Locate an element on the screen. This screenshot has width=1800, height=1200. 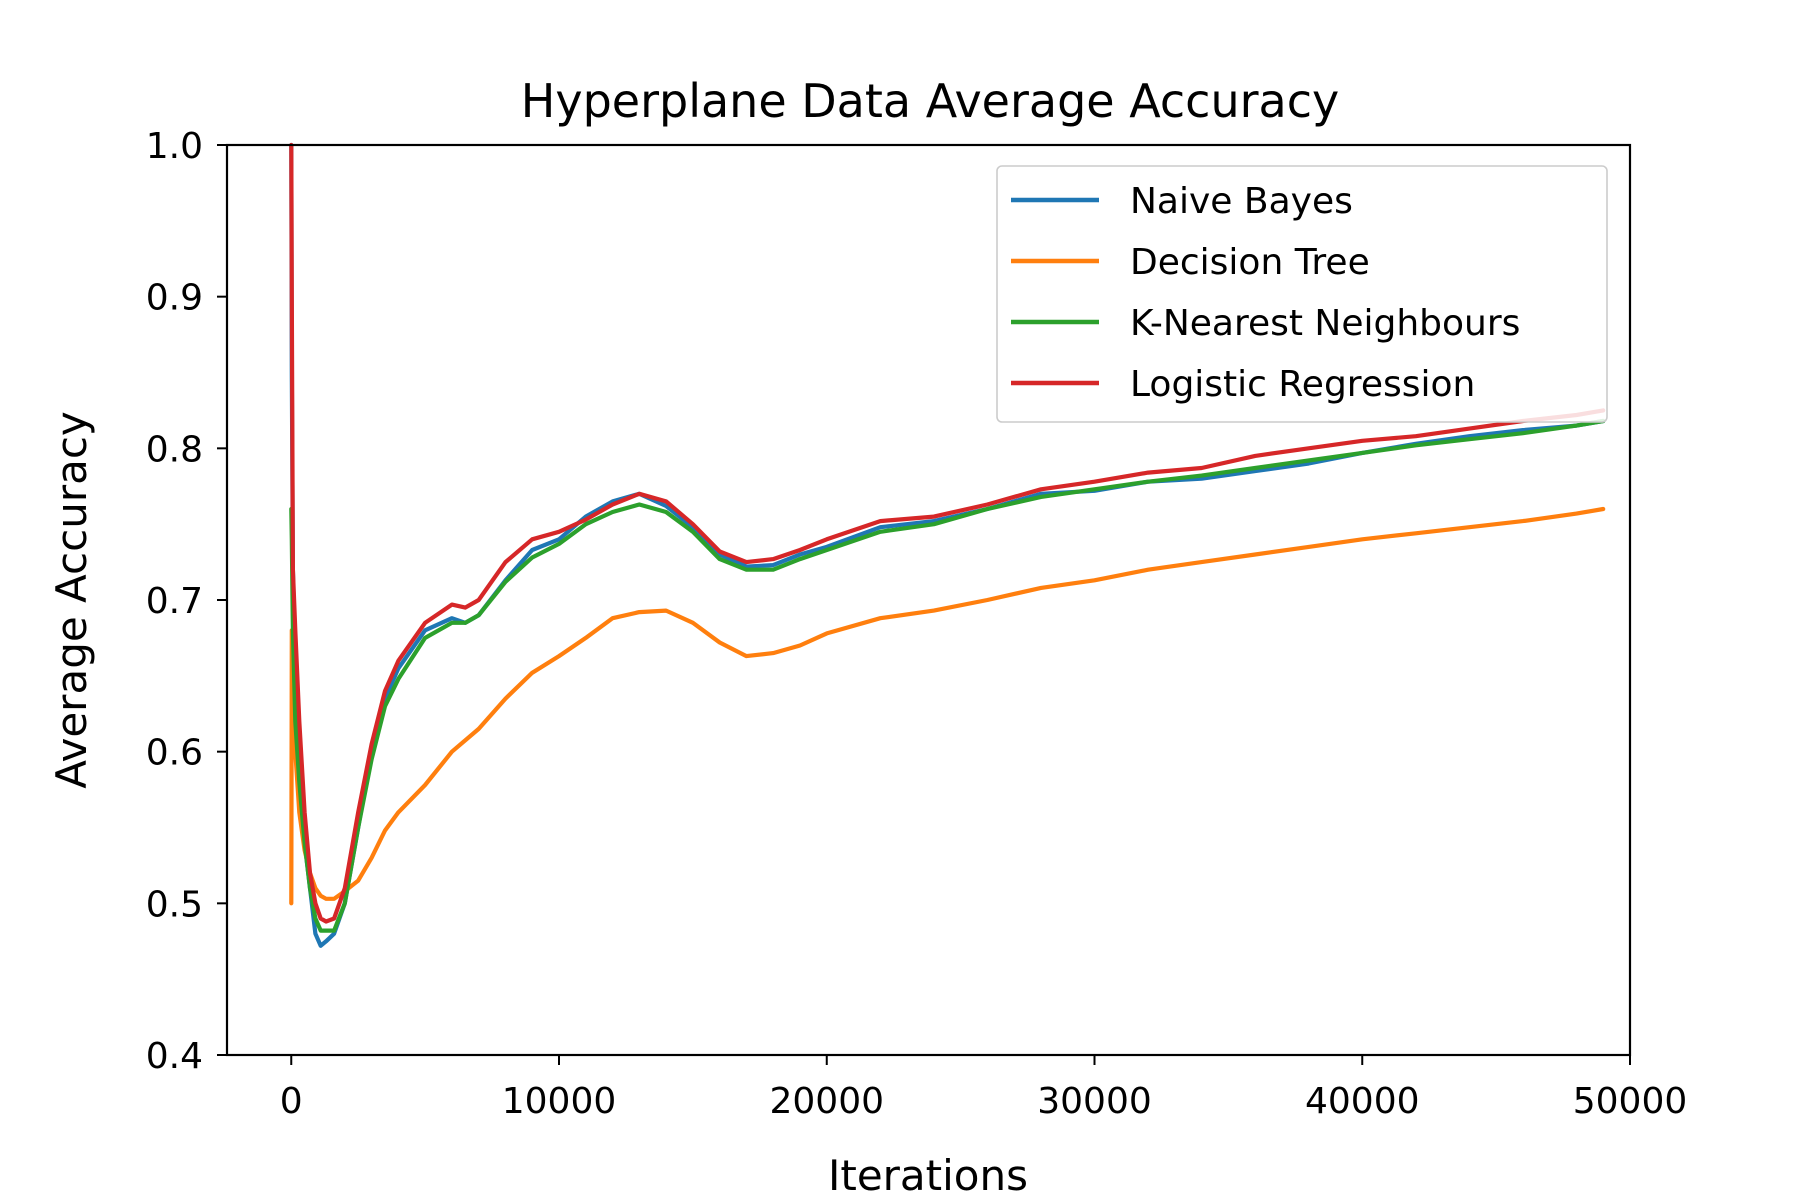
x-tick-label: 50000 is located at coordinates (1630, 1101).